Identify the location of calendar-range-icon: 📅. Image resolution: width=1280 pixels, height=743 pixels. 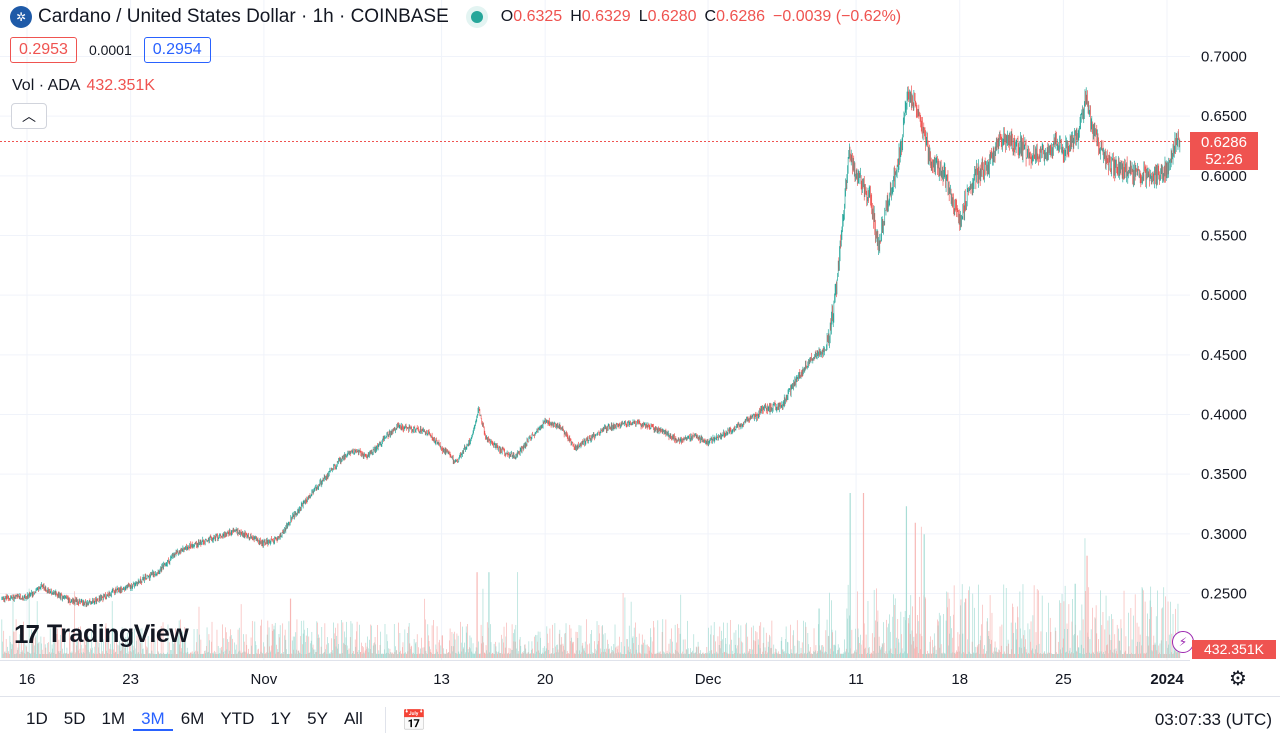
(414, 720).